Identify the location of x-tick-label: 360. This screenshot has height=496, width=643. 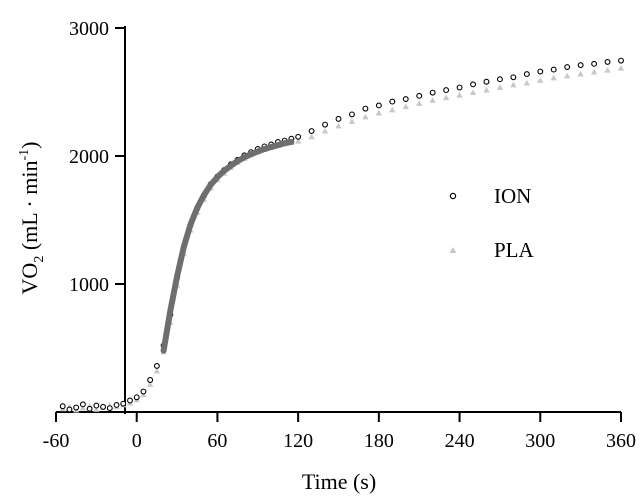
(621, 441).